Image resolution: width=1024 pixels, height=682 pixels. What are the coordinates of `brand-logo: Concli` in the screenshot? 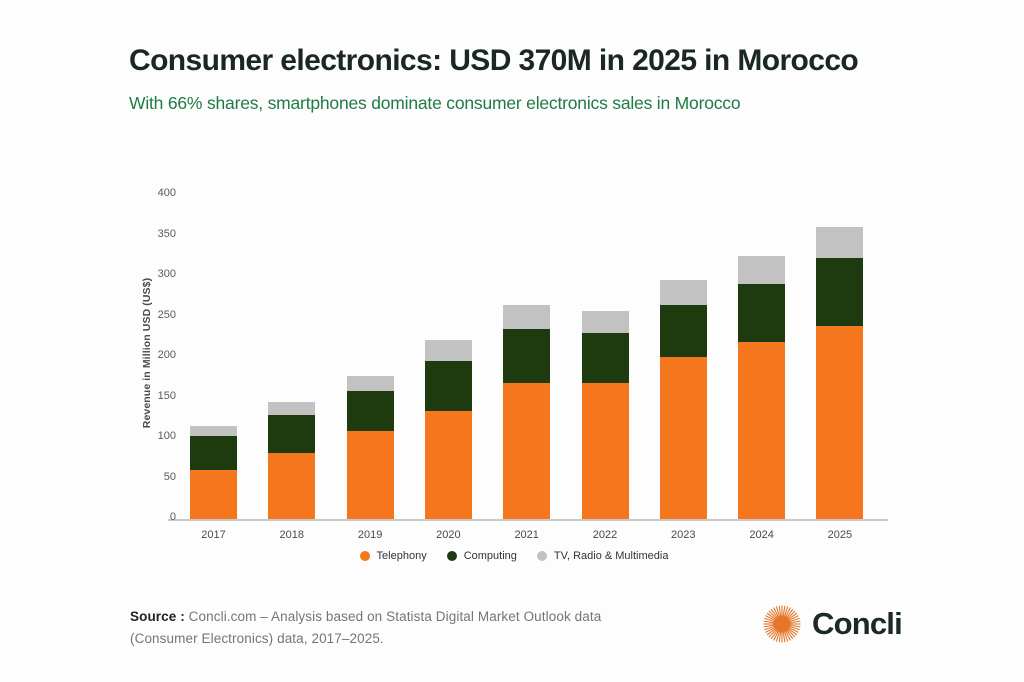 It's located at (832, 624).